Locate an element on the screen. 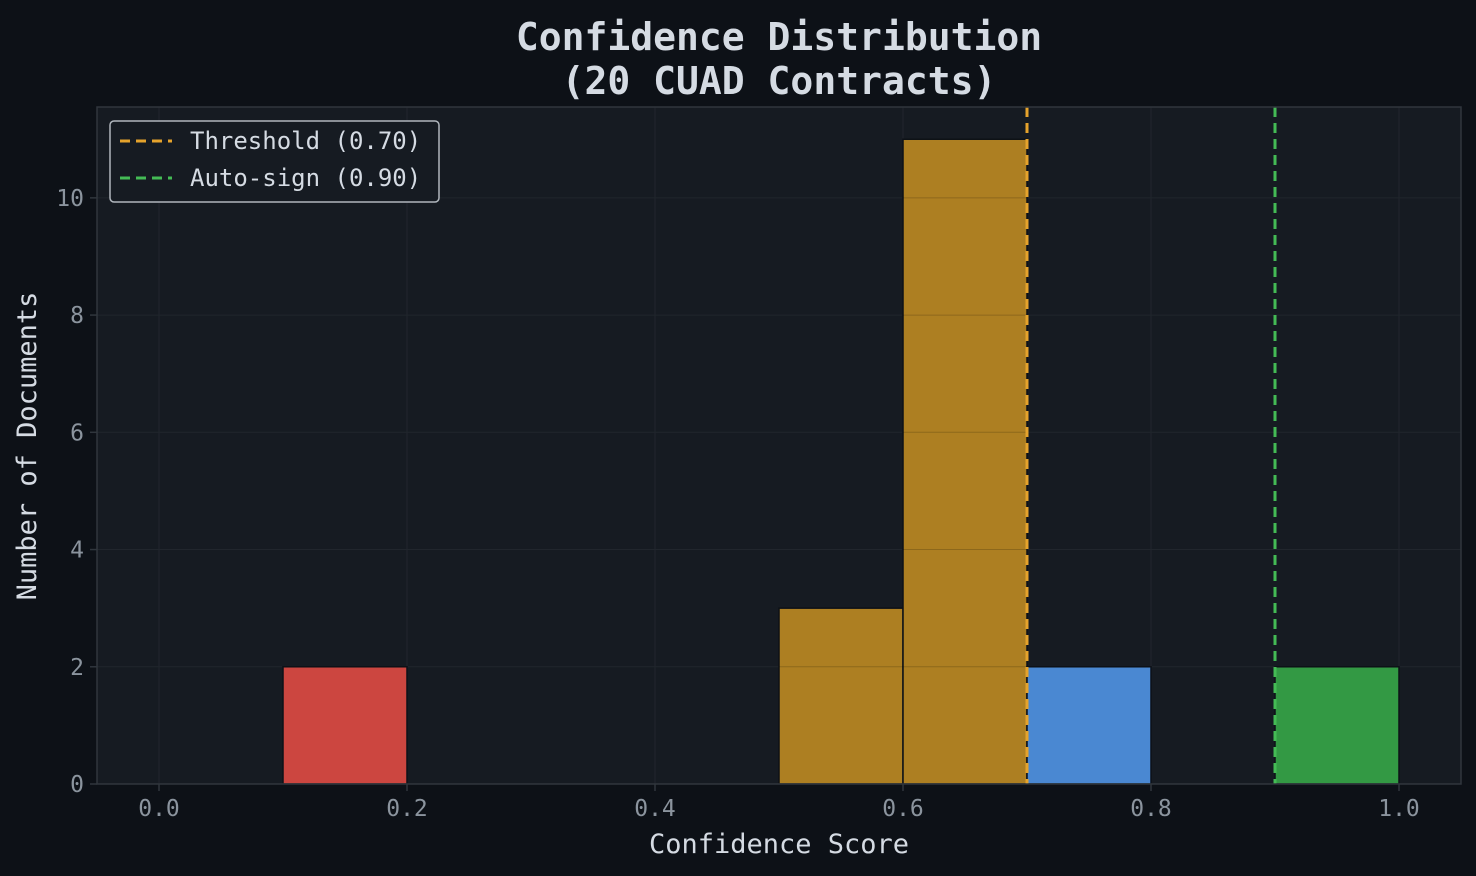  x-tick-label-5: 1.0 is located at coordinates (1399, 809).